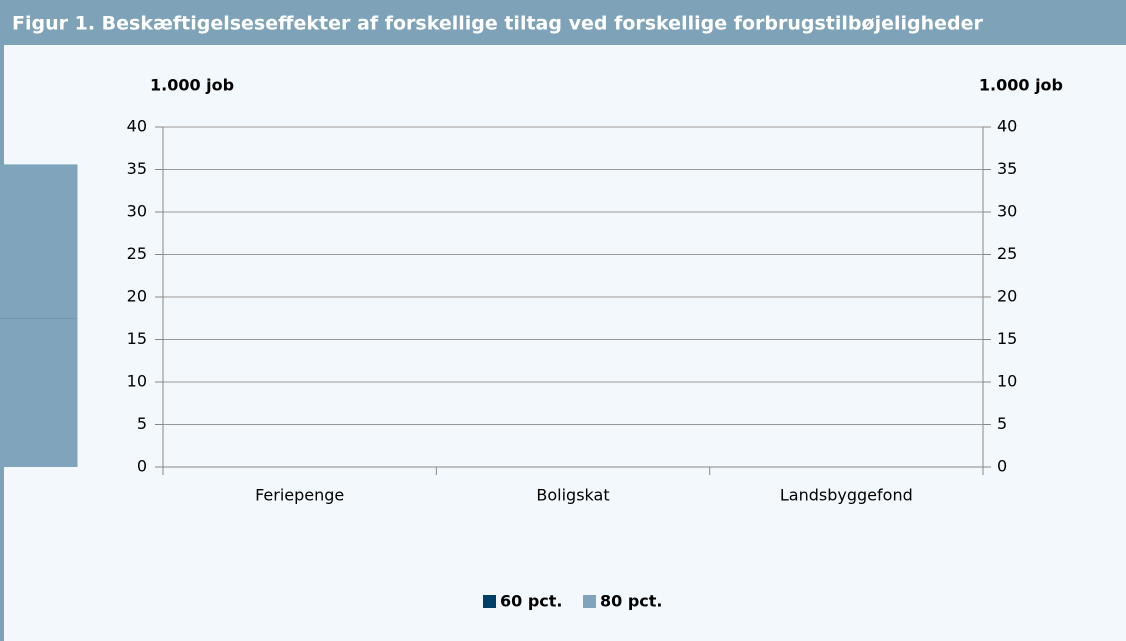 This screenshot has width=1126, height=641. Describe the element at coordinates (142, 466) in the screenshot. I see `y-tick-label: 0` at that location.